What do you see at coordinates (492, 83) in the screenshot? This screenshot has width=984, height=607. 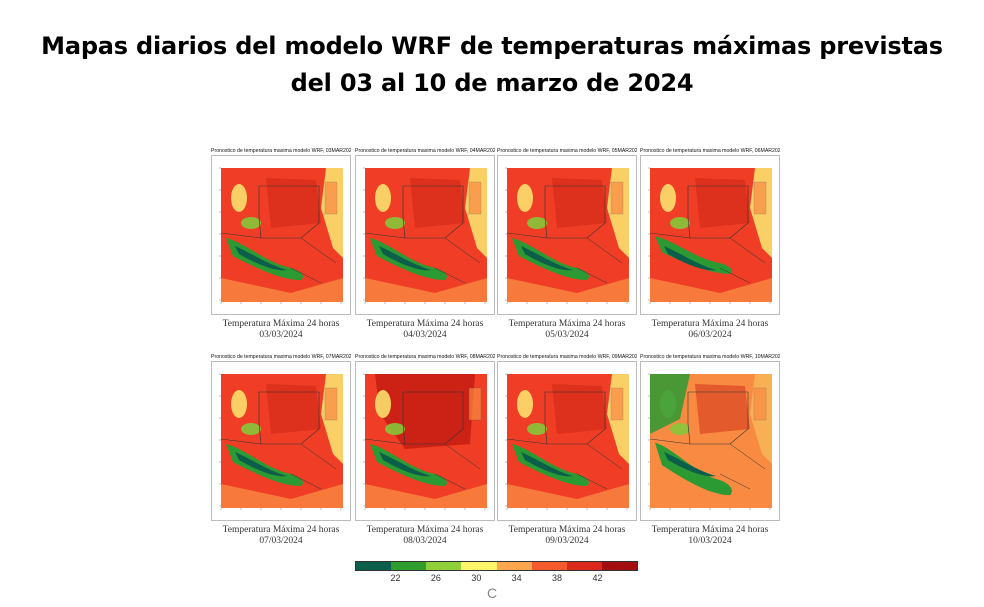 I see `page-title-line-2: del 03 al 10 de marzo de 2024` at bounding box center [492, 83].